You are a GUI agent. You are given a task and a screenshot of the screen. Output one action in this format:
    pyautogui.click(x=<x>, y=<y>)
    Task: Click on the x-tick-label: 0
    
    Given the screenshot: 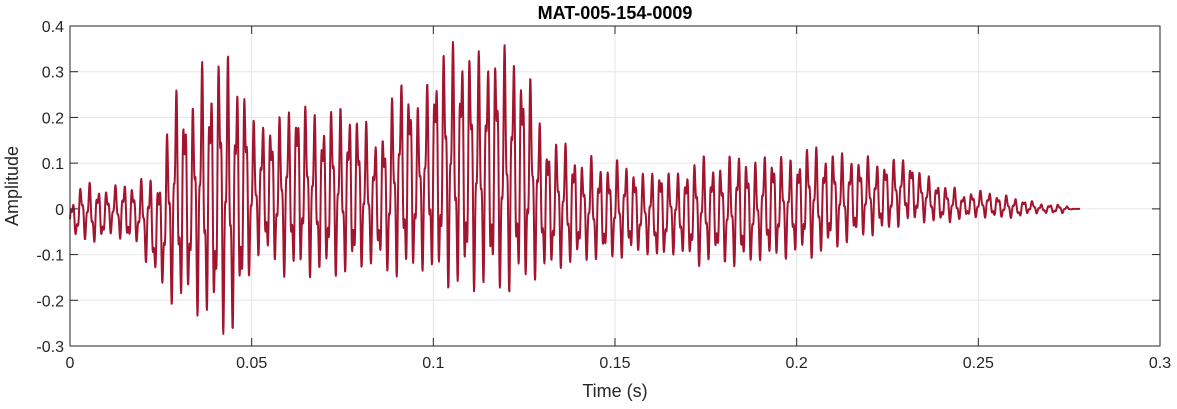 What is the action you would take?
    pyautogui.click(x=70, y=363)
    